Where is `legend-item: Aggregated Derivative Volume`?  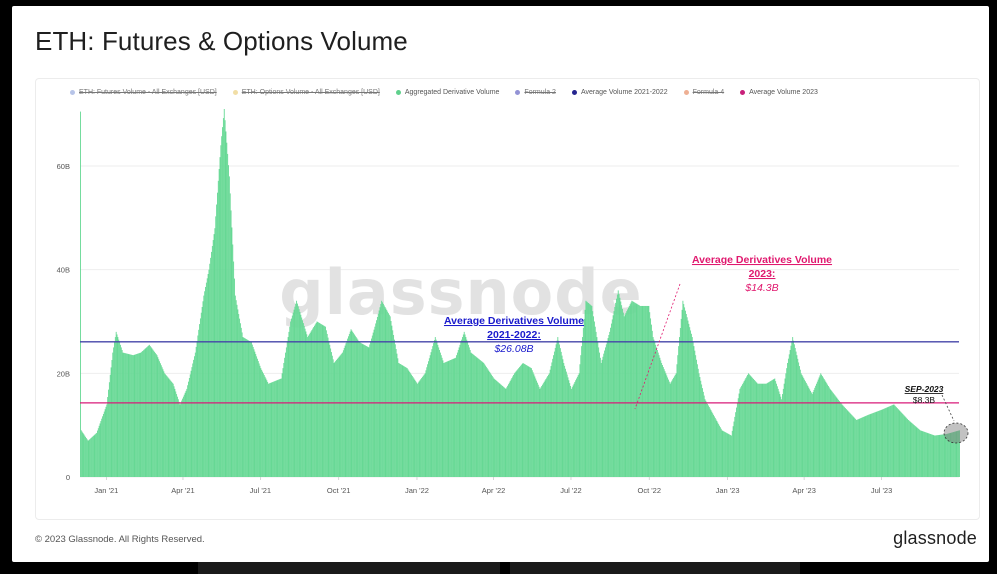 legend-item: Aggregated Derivative Volume is located at coordinates (447, 92).